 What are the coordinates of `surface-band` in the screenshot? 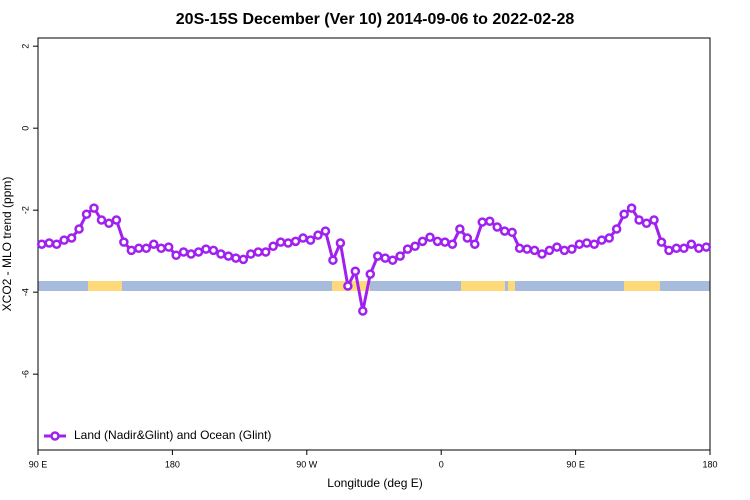 It's located at (374, 286).